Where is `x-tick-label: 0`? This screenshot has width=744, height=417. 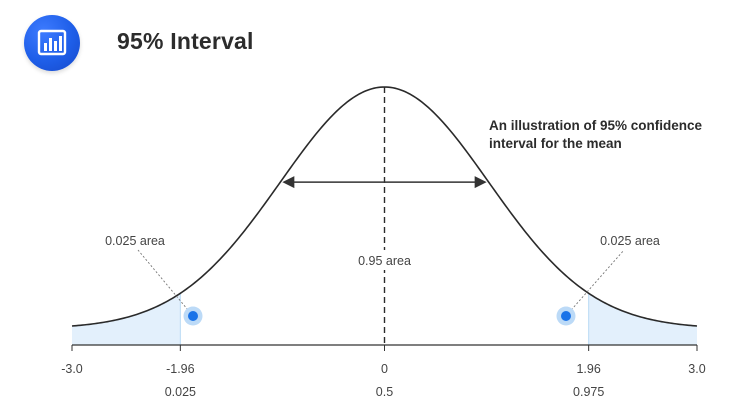 x-tick-label: 0 is located at coordinates (384, 369).